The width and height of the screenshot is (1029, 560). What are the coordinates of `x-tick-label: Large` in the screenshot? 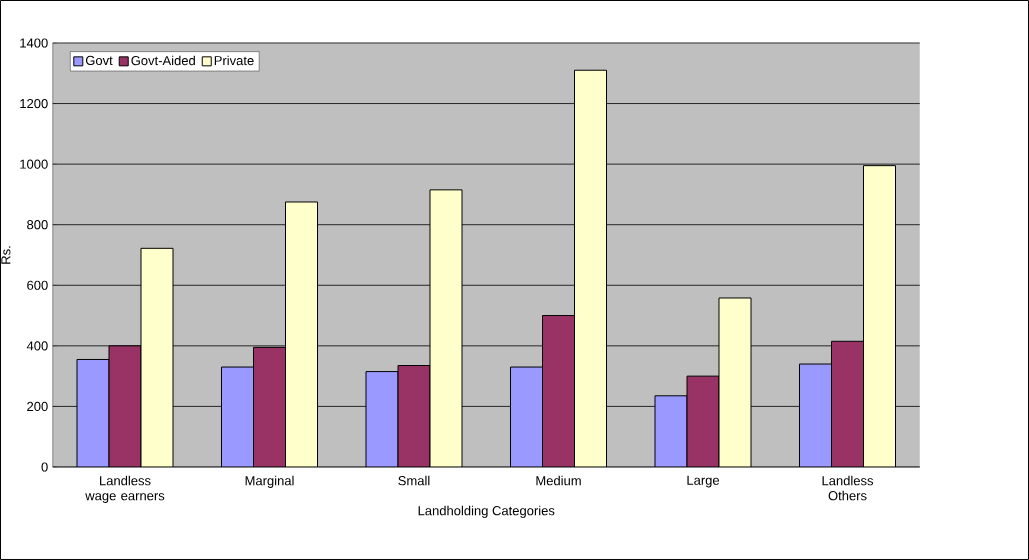 It's located at (703, 481).